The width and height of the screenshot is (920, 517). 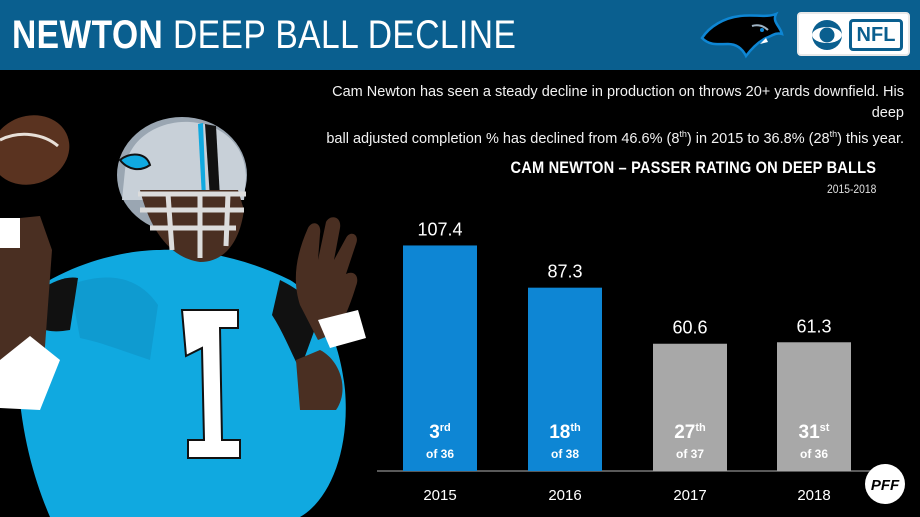 I want to click on bar-2018, so click(x=814, y=406).